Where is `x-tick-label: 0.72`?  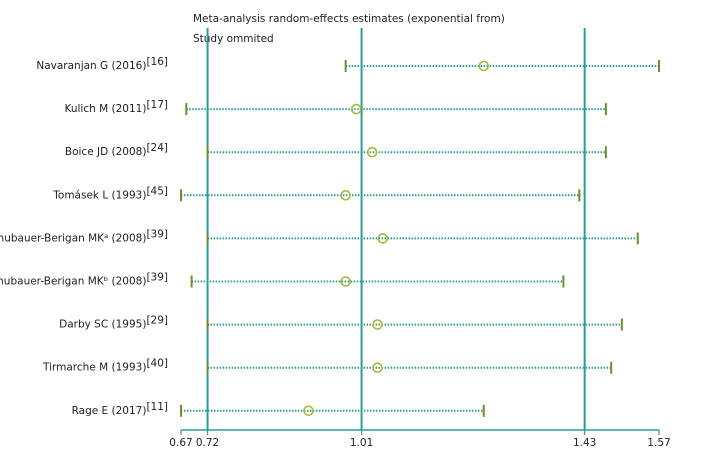
x-tick-label: 0.72 is located at coordinates (207, 443).